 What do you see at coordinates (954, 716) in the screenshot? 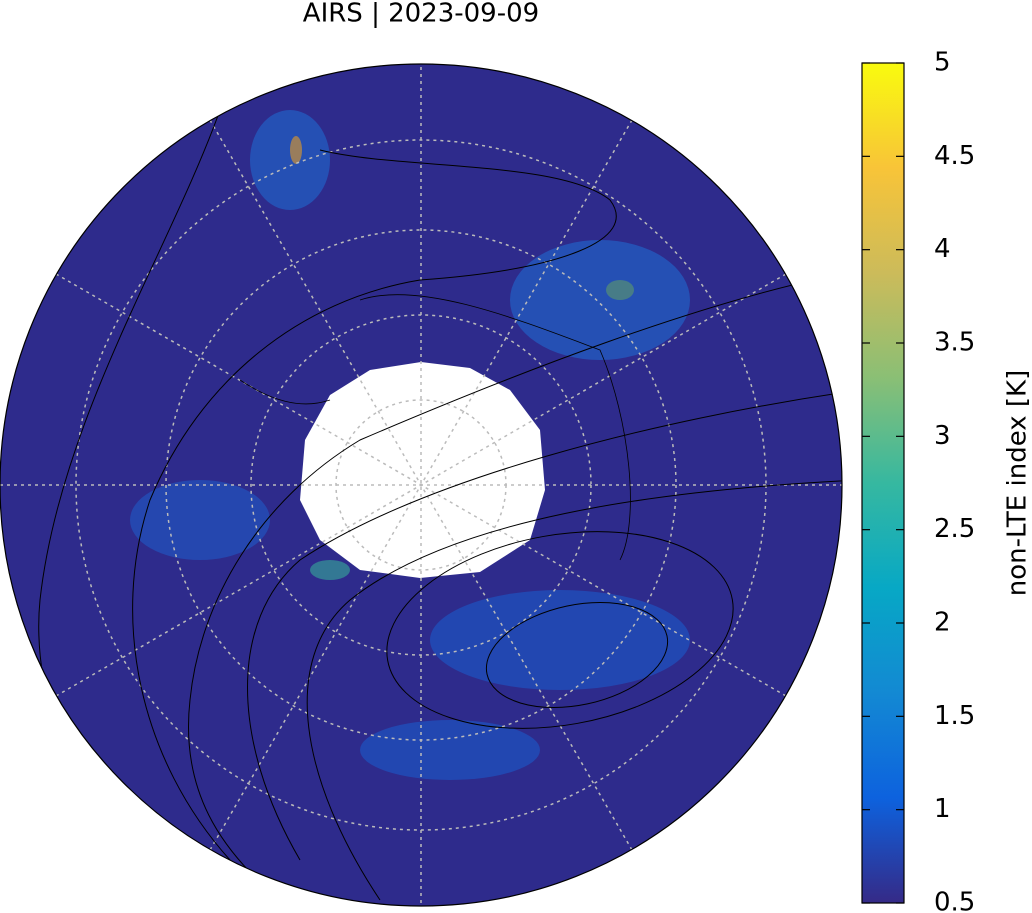
I see `colorbar-tick-label: 1.5` at bounding box center [954, 716].